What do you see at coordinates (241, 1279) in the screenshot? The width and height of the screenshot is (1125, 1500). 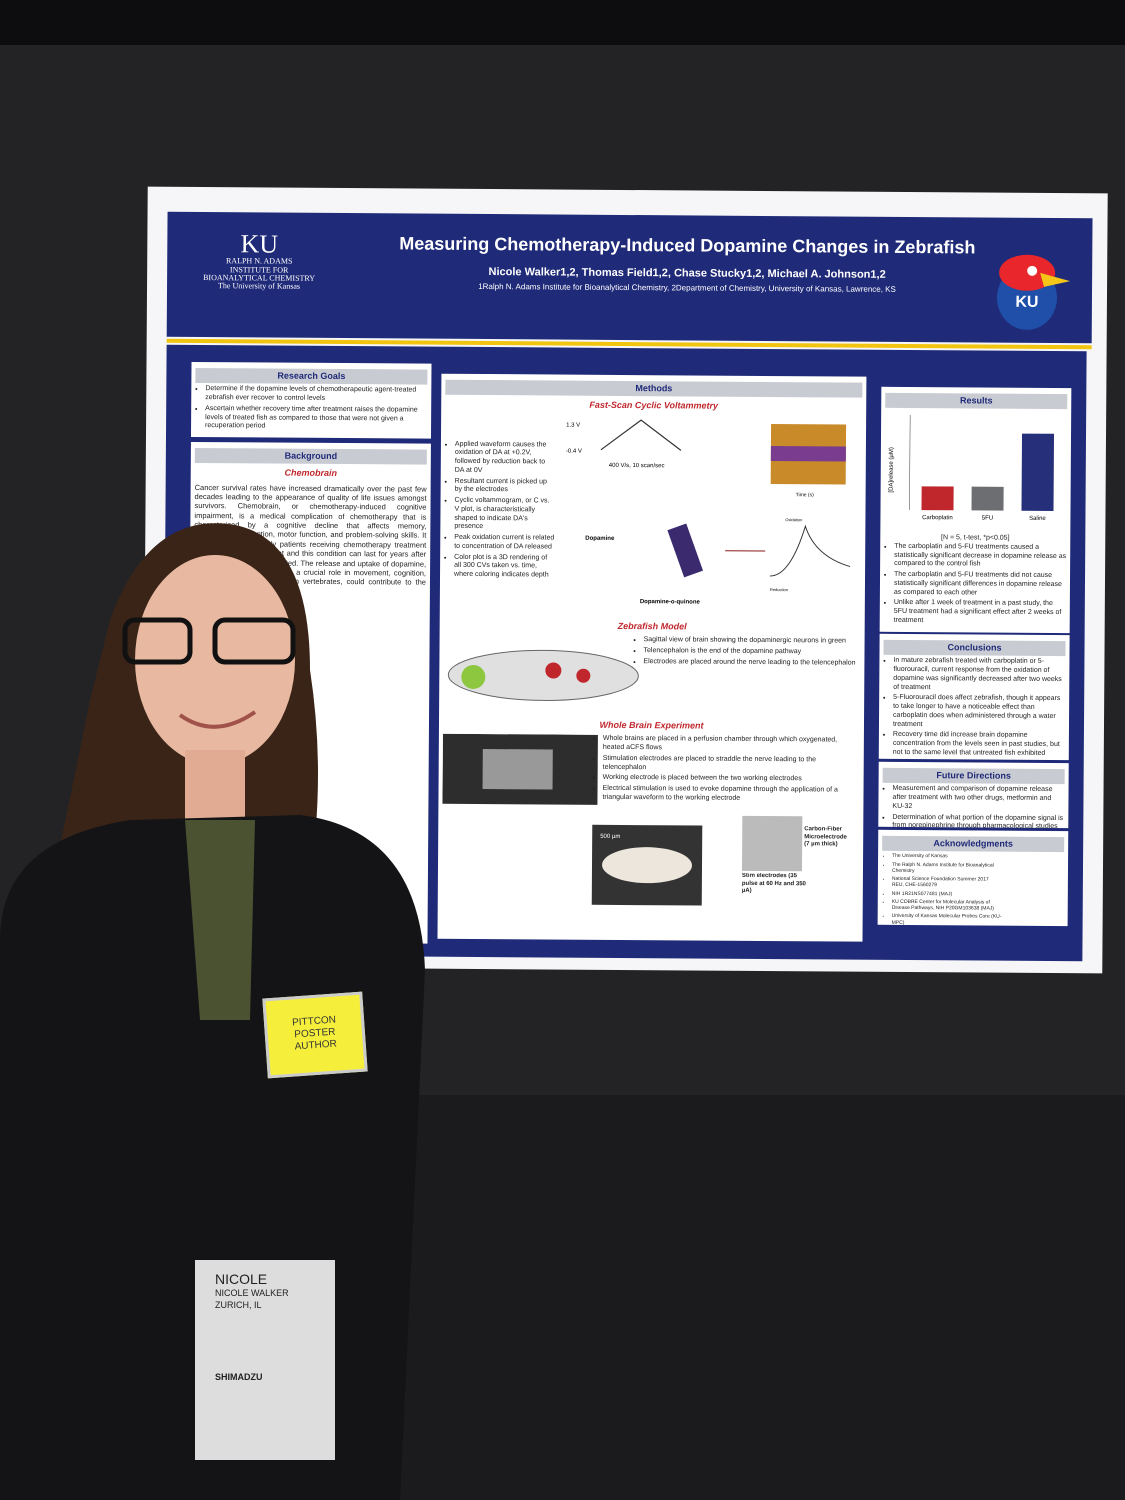 I see `lanyard-text: NICOLE` at bounding box center [241, 1279].